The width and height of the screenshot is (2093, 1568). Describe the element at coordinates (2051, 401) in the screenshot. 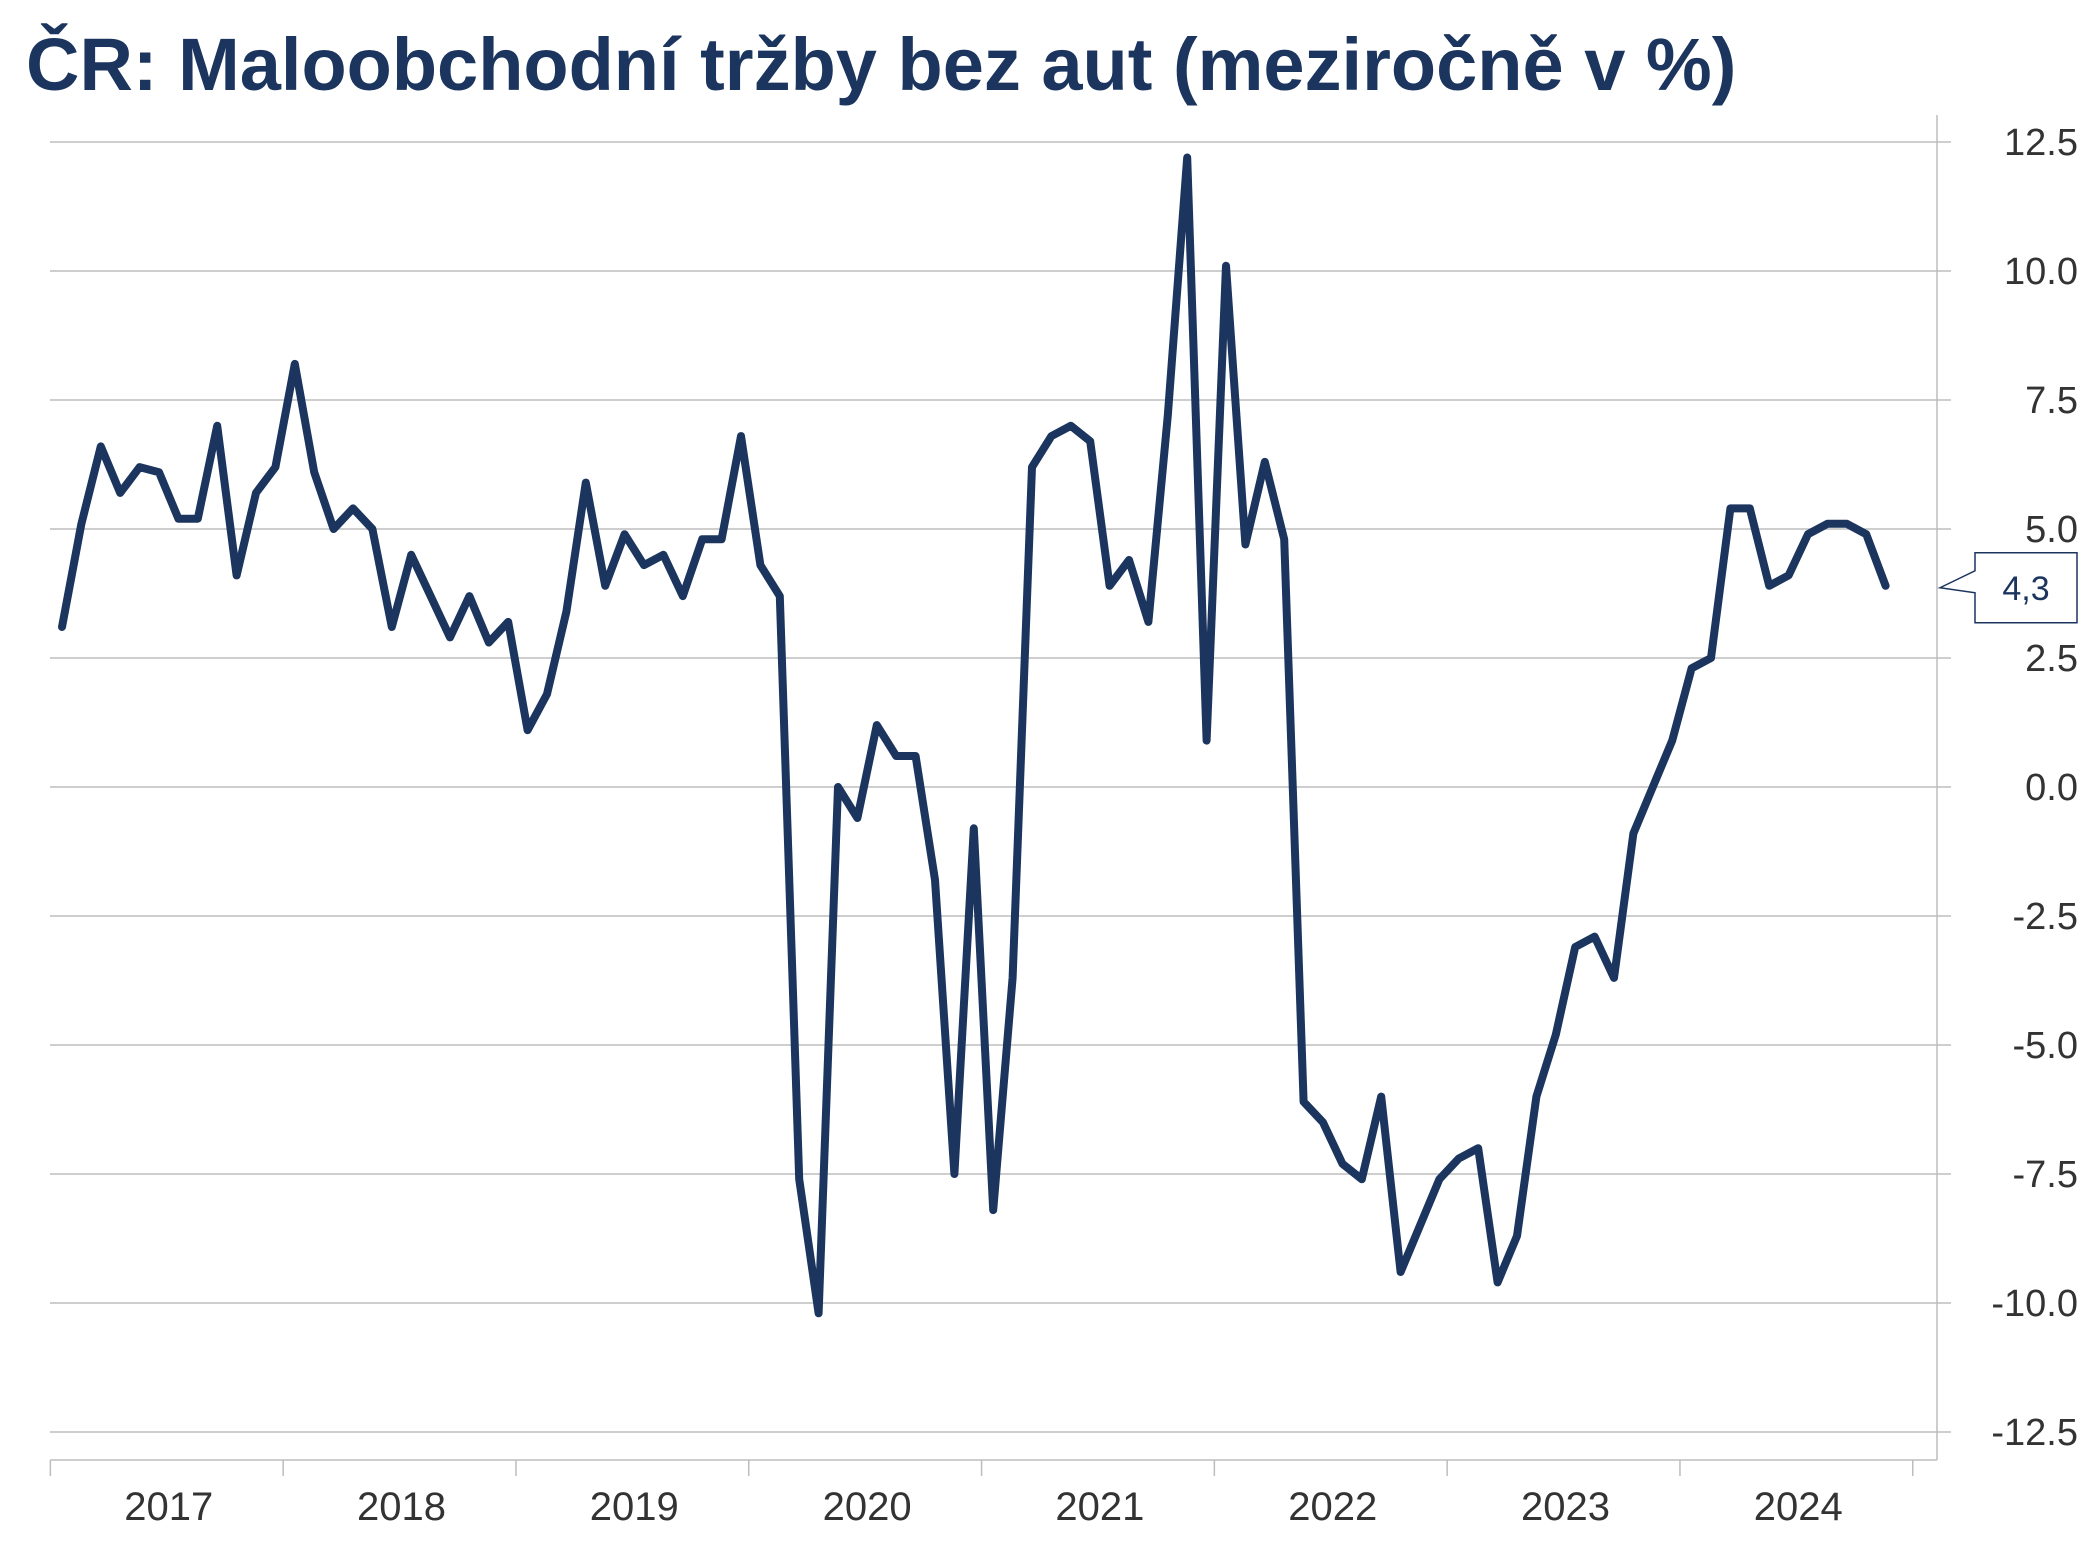

I see `y-tick-label: 7.5` at that location.